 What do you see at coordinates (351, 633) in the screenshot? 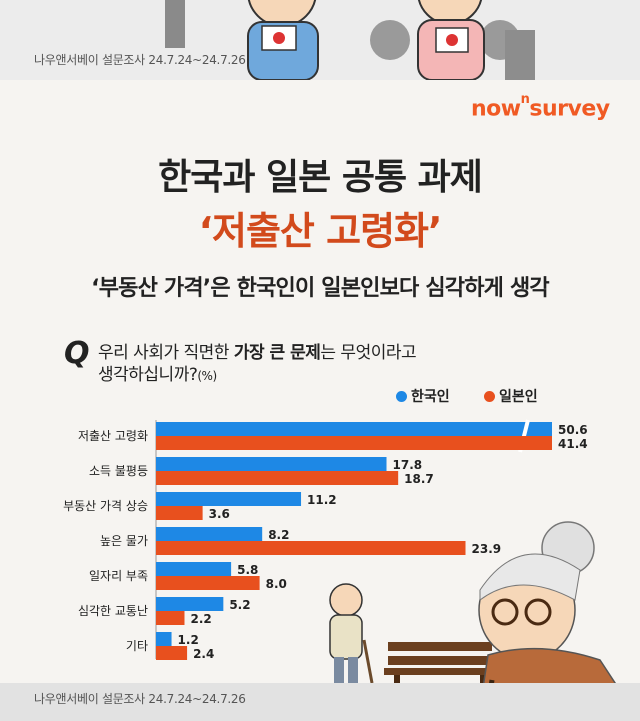
I see `elderly-man-illustration` at bounding box center [351, 633].